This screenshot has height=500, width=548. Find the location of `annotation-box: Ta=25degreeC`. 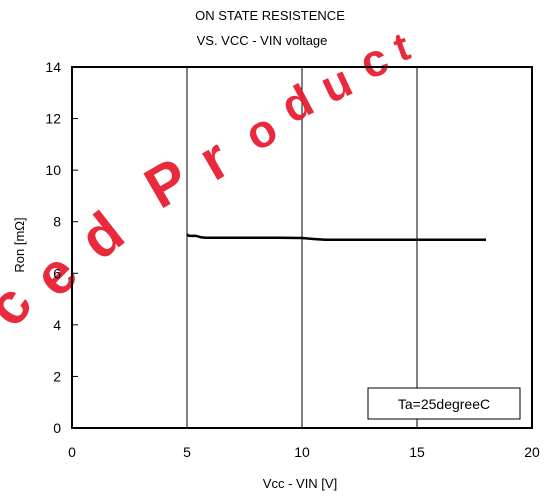

annotation-box: Ta=25degreeC is located at coordinates (444, 403).